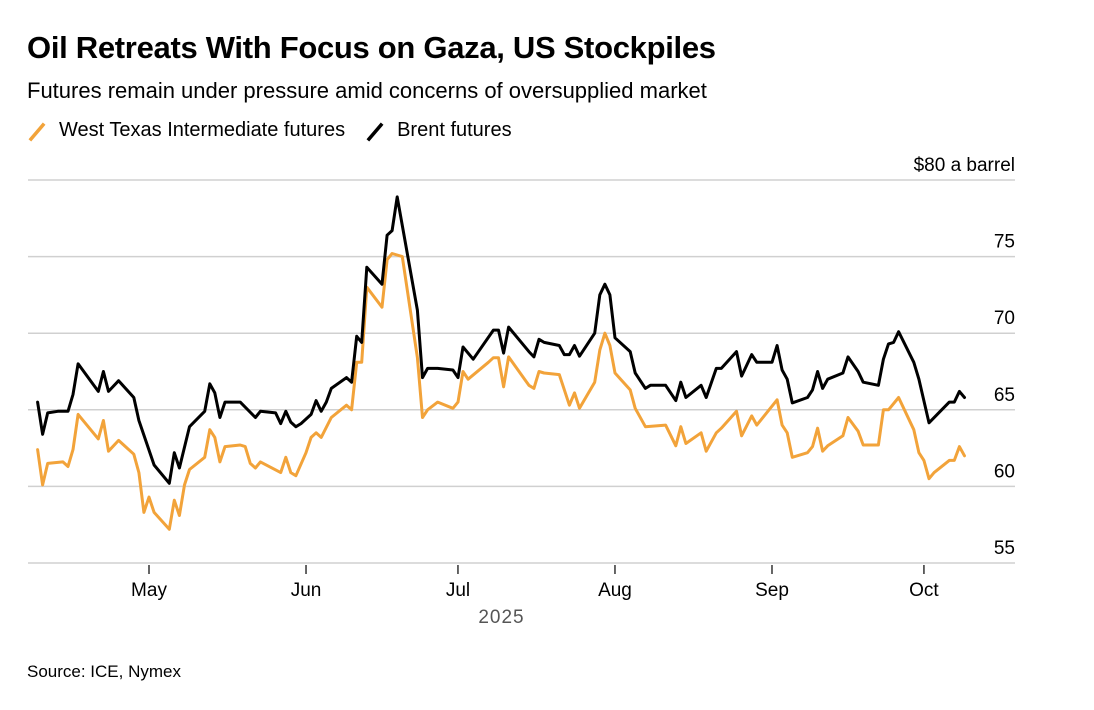  I want to click on x-tick-label: Jul, so click(458, 590).